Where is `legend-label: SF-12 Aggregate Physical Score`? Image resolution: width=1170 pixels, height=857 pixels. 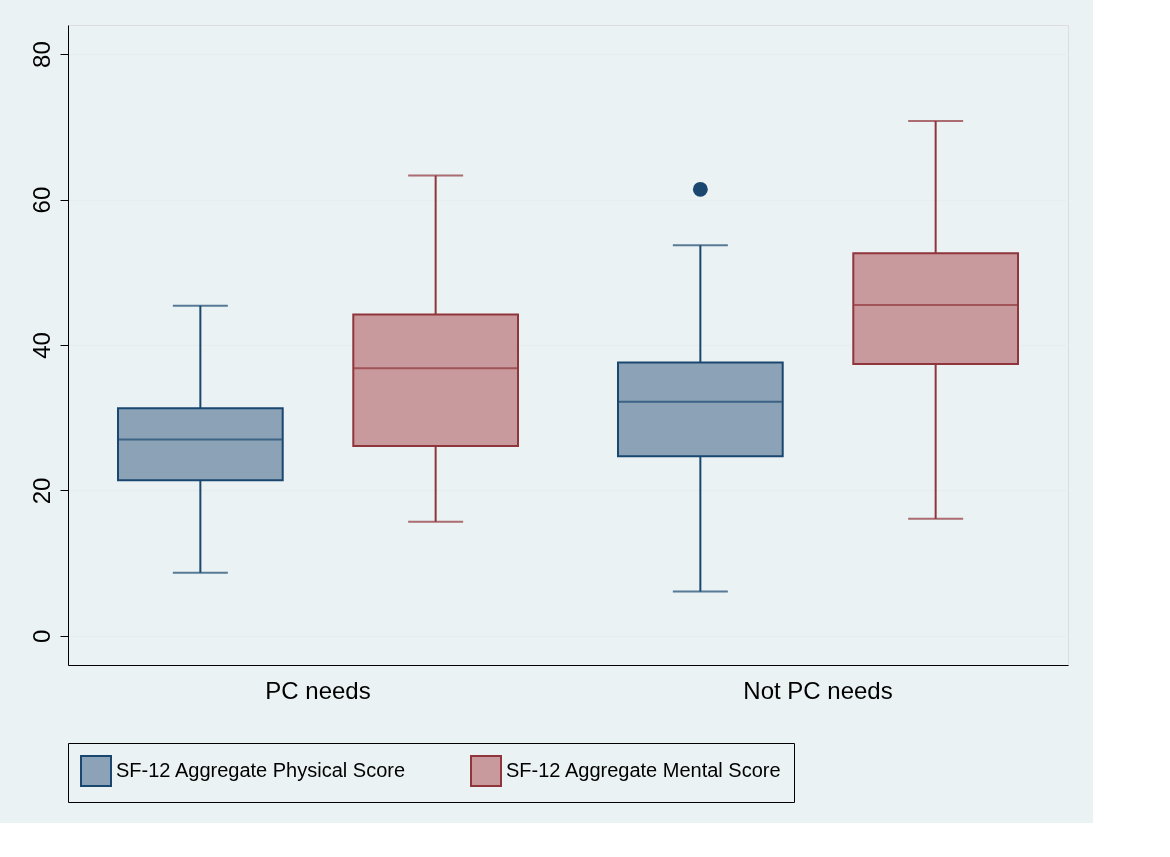
legend-label: SF-12 Aggregate Physical Score is located at coordinates (261, 770).